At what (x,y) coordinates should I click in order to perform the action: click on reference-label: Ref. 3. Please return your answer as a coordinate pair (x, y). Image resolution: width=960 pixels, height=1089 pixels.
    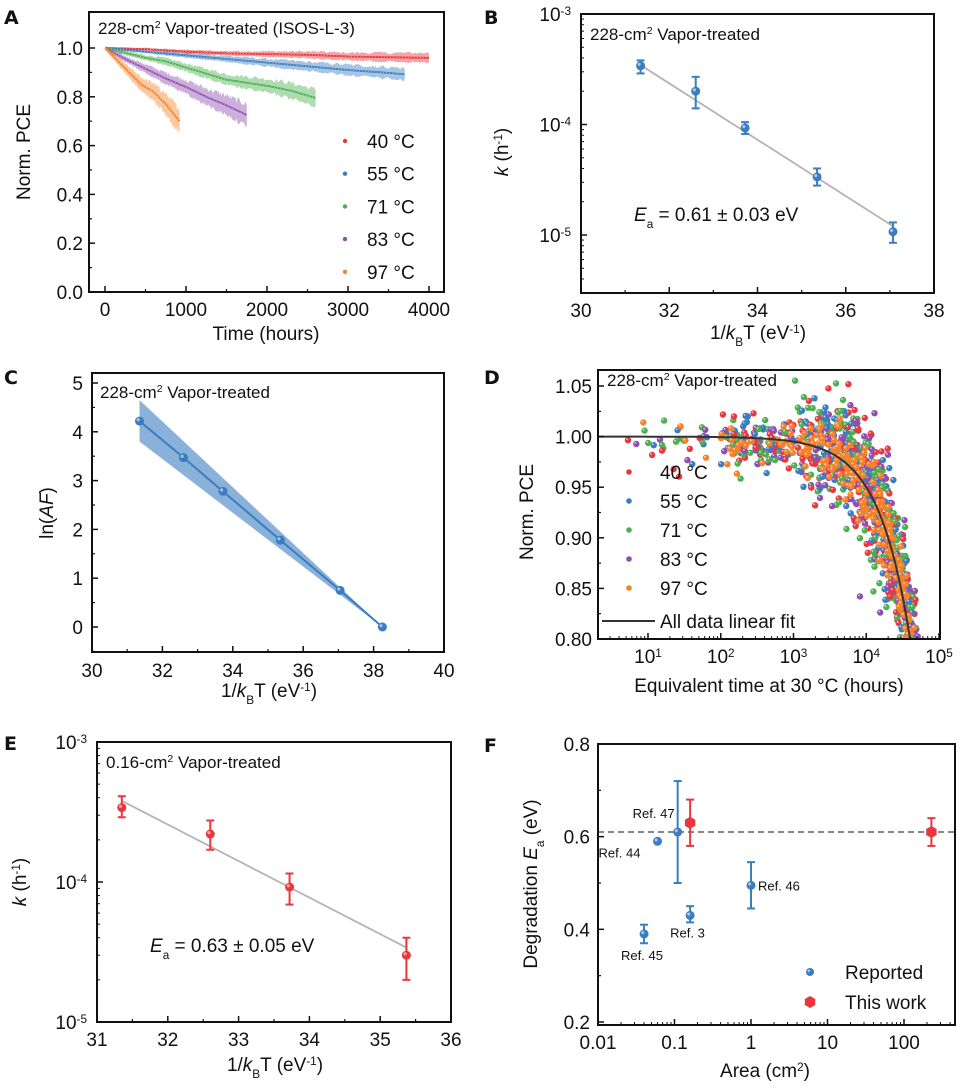
    Looking at the image, I should click on (687, 932).